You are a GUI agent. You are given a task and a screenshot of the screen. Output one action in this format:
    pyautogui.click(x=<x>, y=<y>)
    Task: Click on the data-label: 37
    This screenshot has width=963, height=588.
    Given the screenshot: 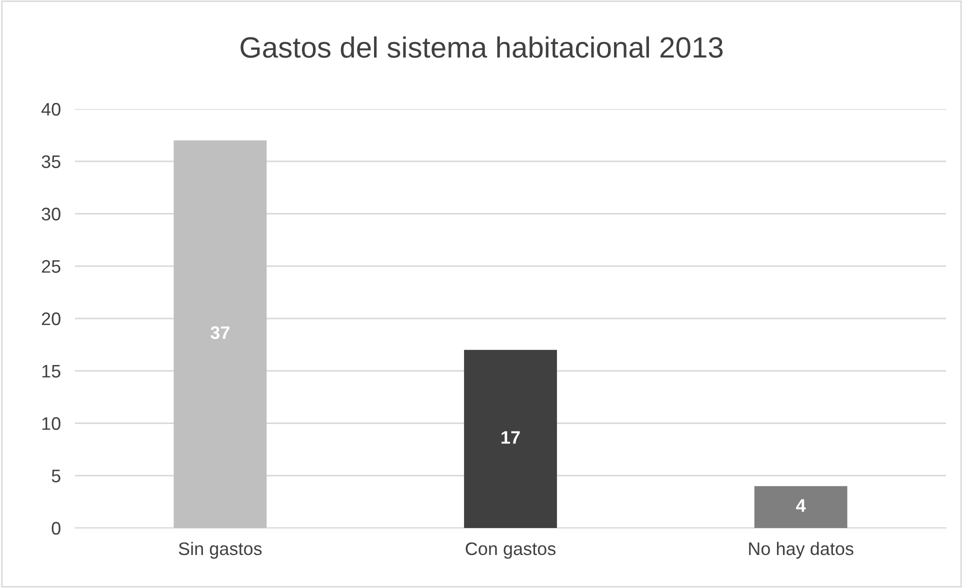 What is the action you would take?
    pyautogui.click(x=220, y=333)
    